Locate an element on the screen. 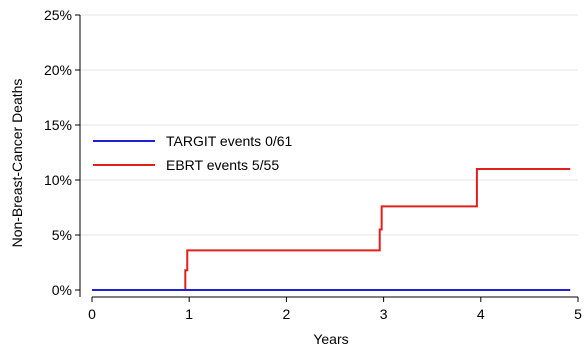 The width and height of the screenshot is (588, 349). x-tick-label-3: 3 is located at coordinates (384, 314).